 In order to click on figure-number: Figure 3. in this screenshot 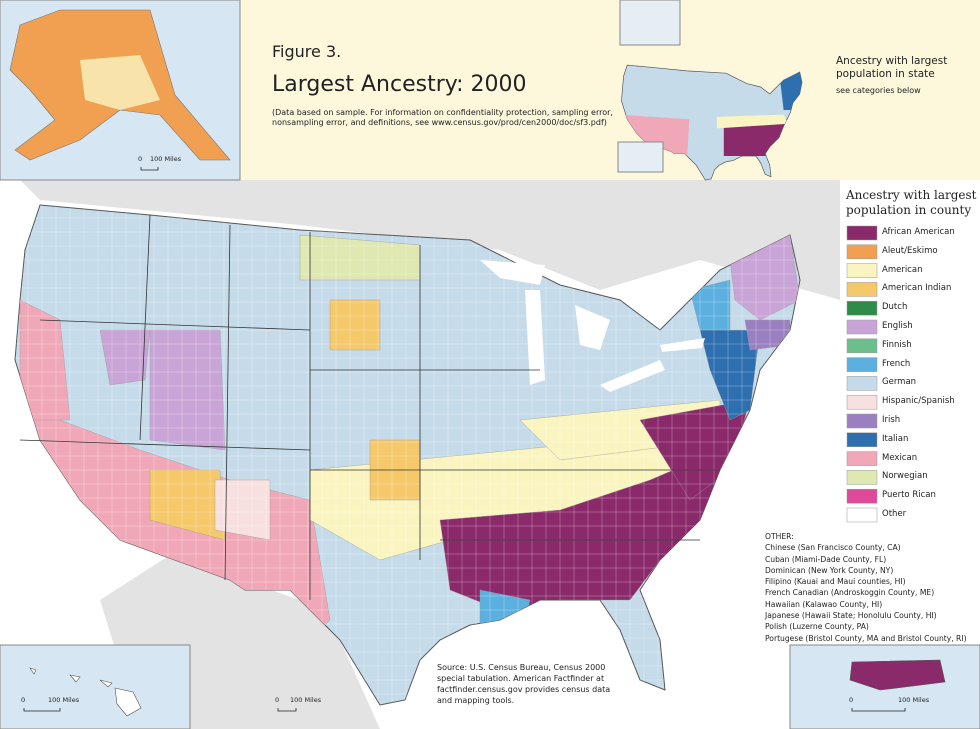, I will do `click(307, 51)`.